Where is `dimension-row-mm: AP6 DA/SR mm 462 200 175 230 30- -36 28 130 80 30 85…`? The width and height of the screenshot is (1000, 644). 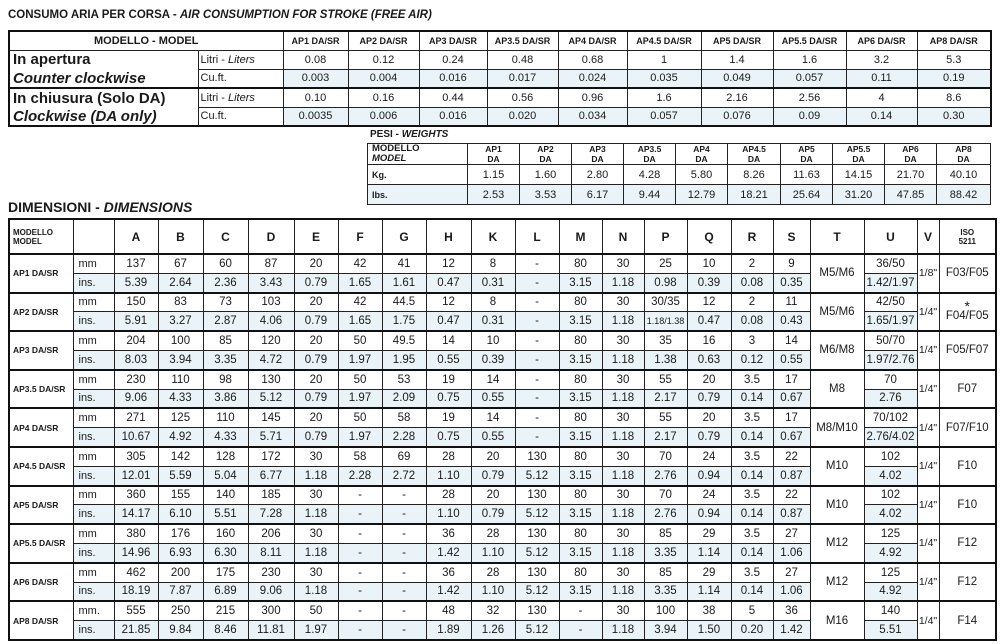 dimension-row-mm: AP6 DA/SR mm 462 200 175 230 30- -36 28 130 80 30 85… is located at coordinates (502, 581).